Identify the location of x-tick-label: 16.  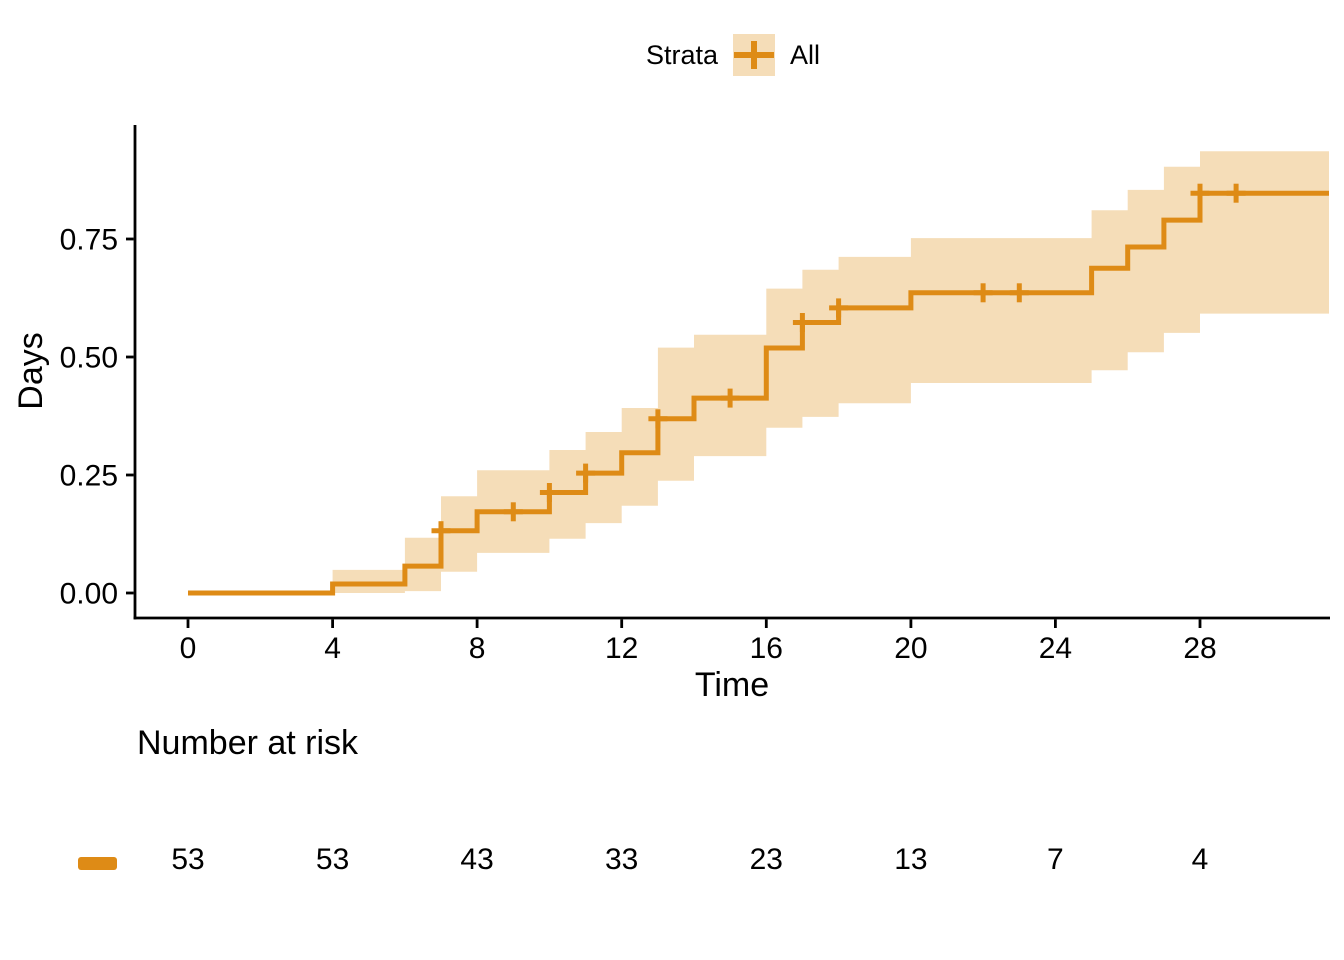
(766, 648).